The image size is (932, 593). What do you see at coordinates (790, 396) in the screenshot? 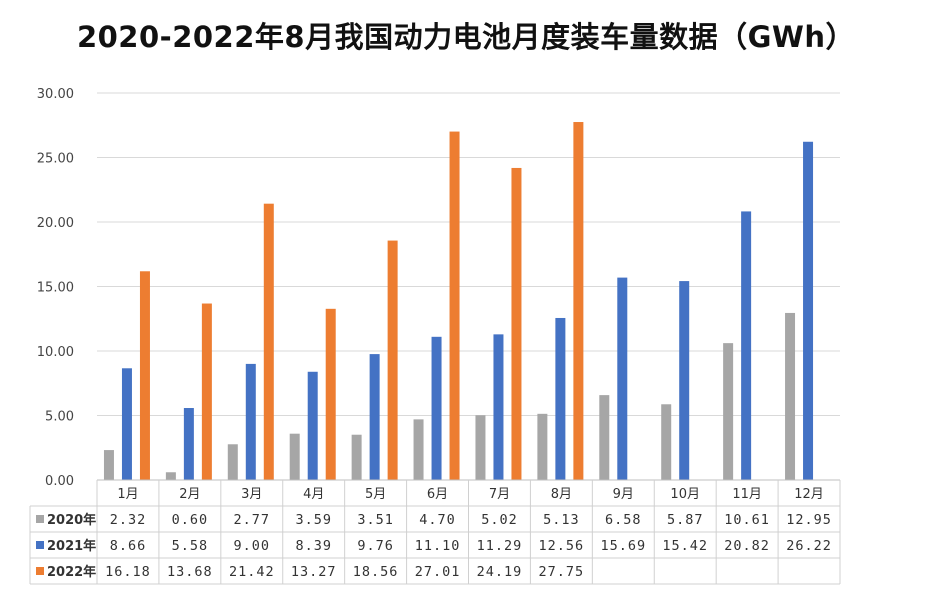
I see `bar-2020年-12月` at bounding box center [790, 396].